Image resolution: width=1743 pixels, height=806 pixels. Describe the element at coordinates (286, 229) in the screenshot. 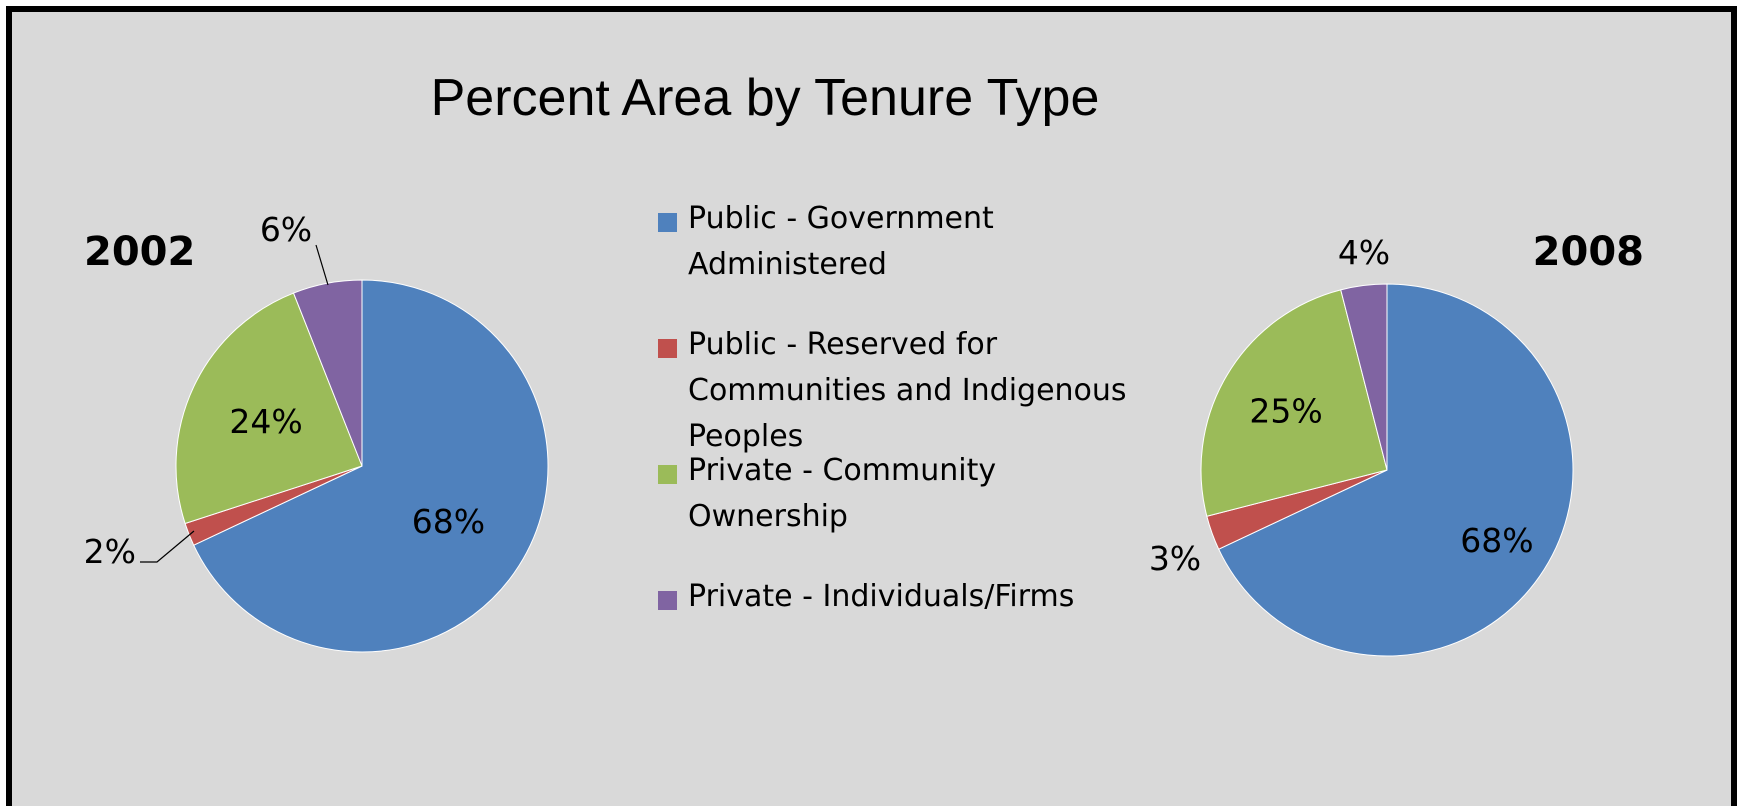

I see `pie-2002-data-label-private-individuals: 6%` at that location.